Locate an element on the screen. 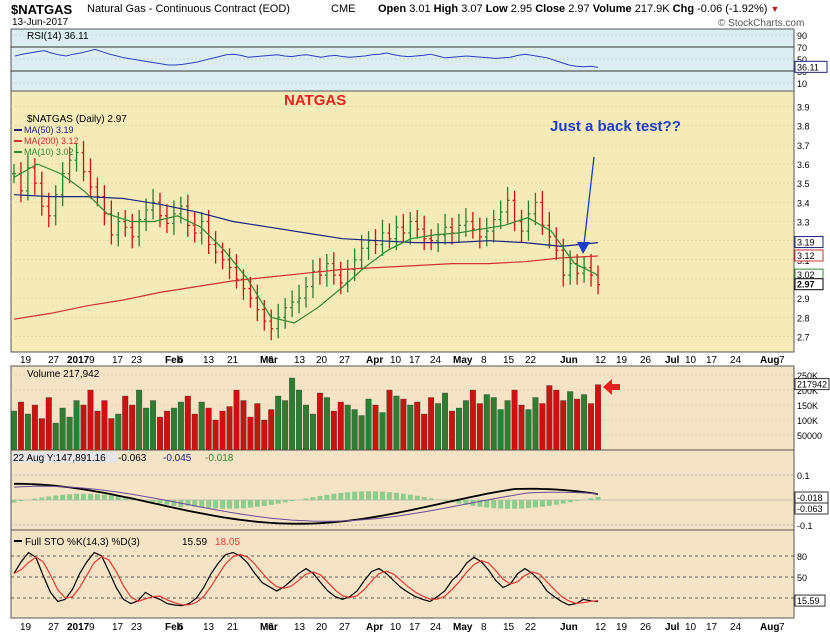  macd-line is located at coordinates (306, 503).